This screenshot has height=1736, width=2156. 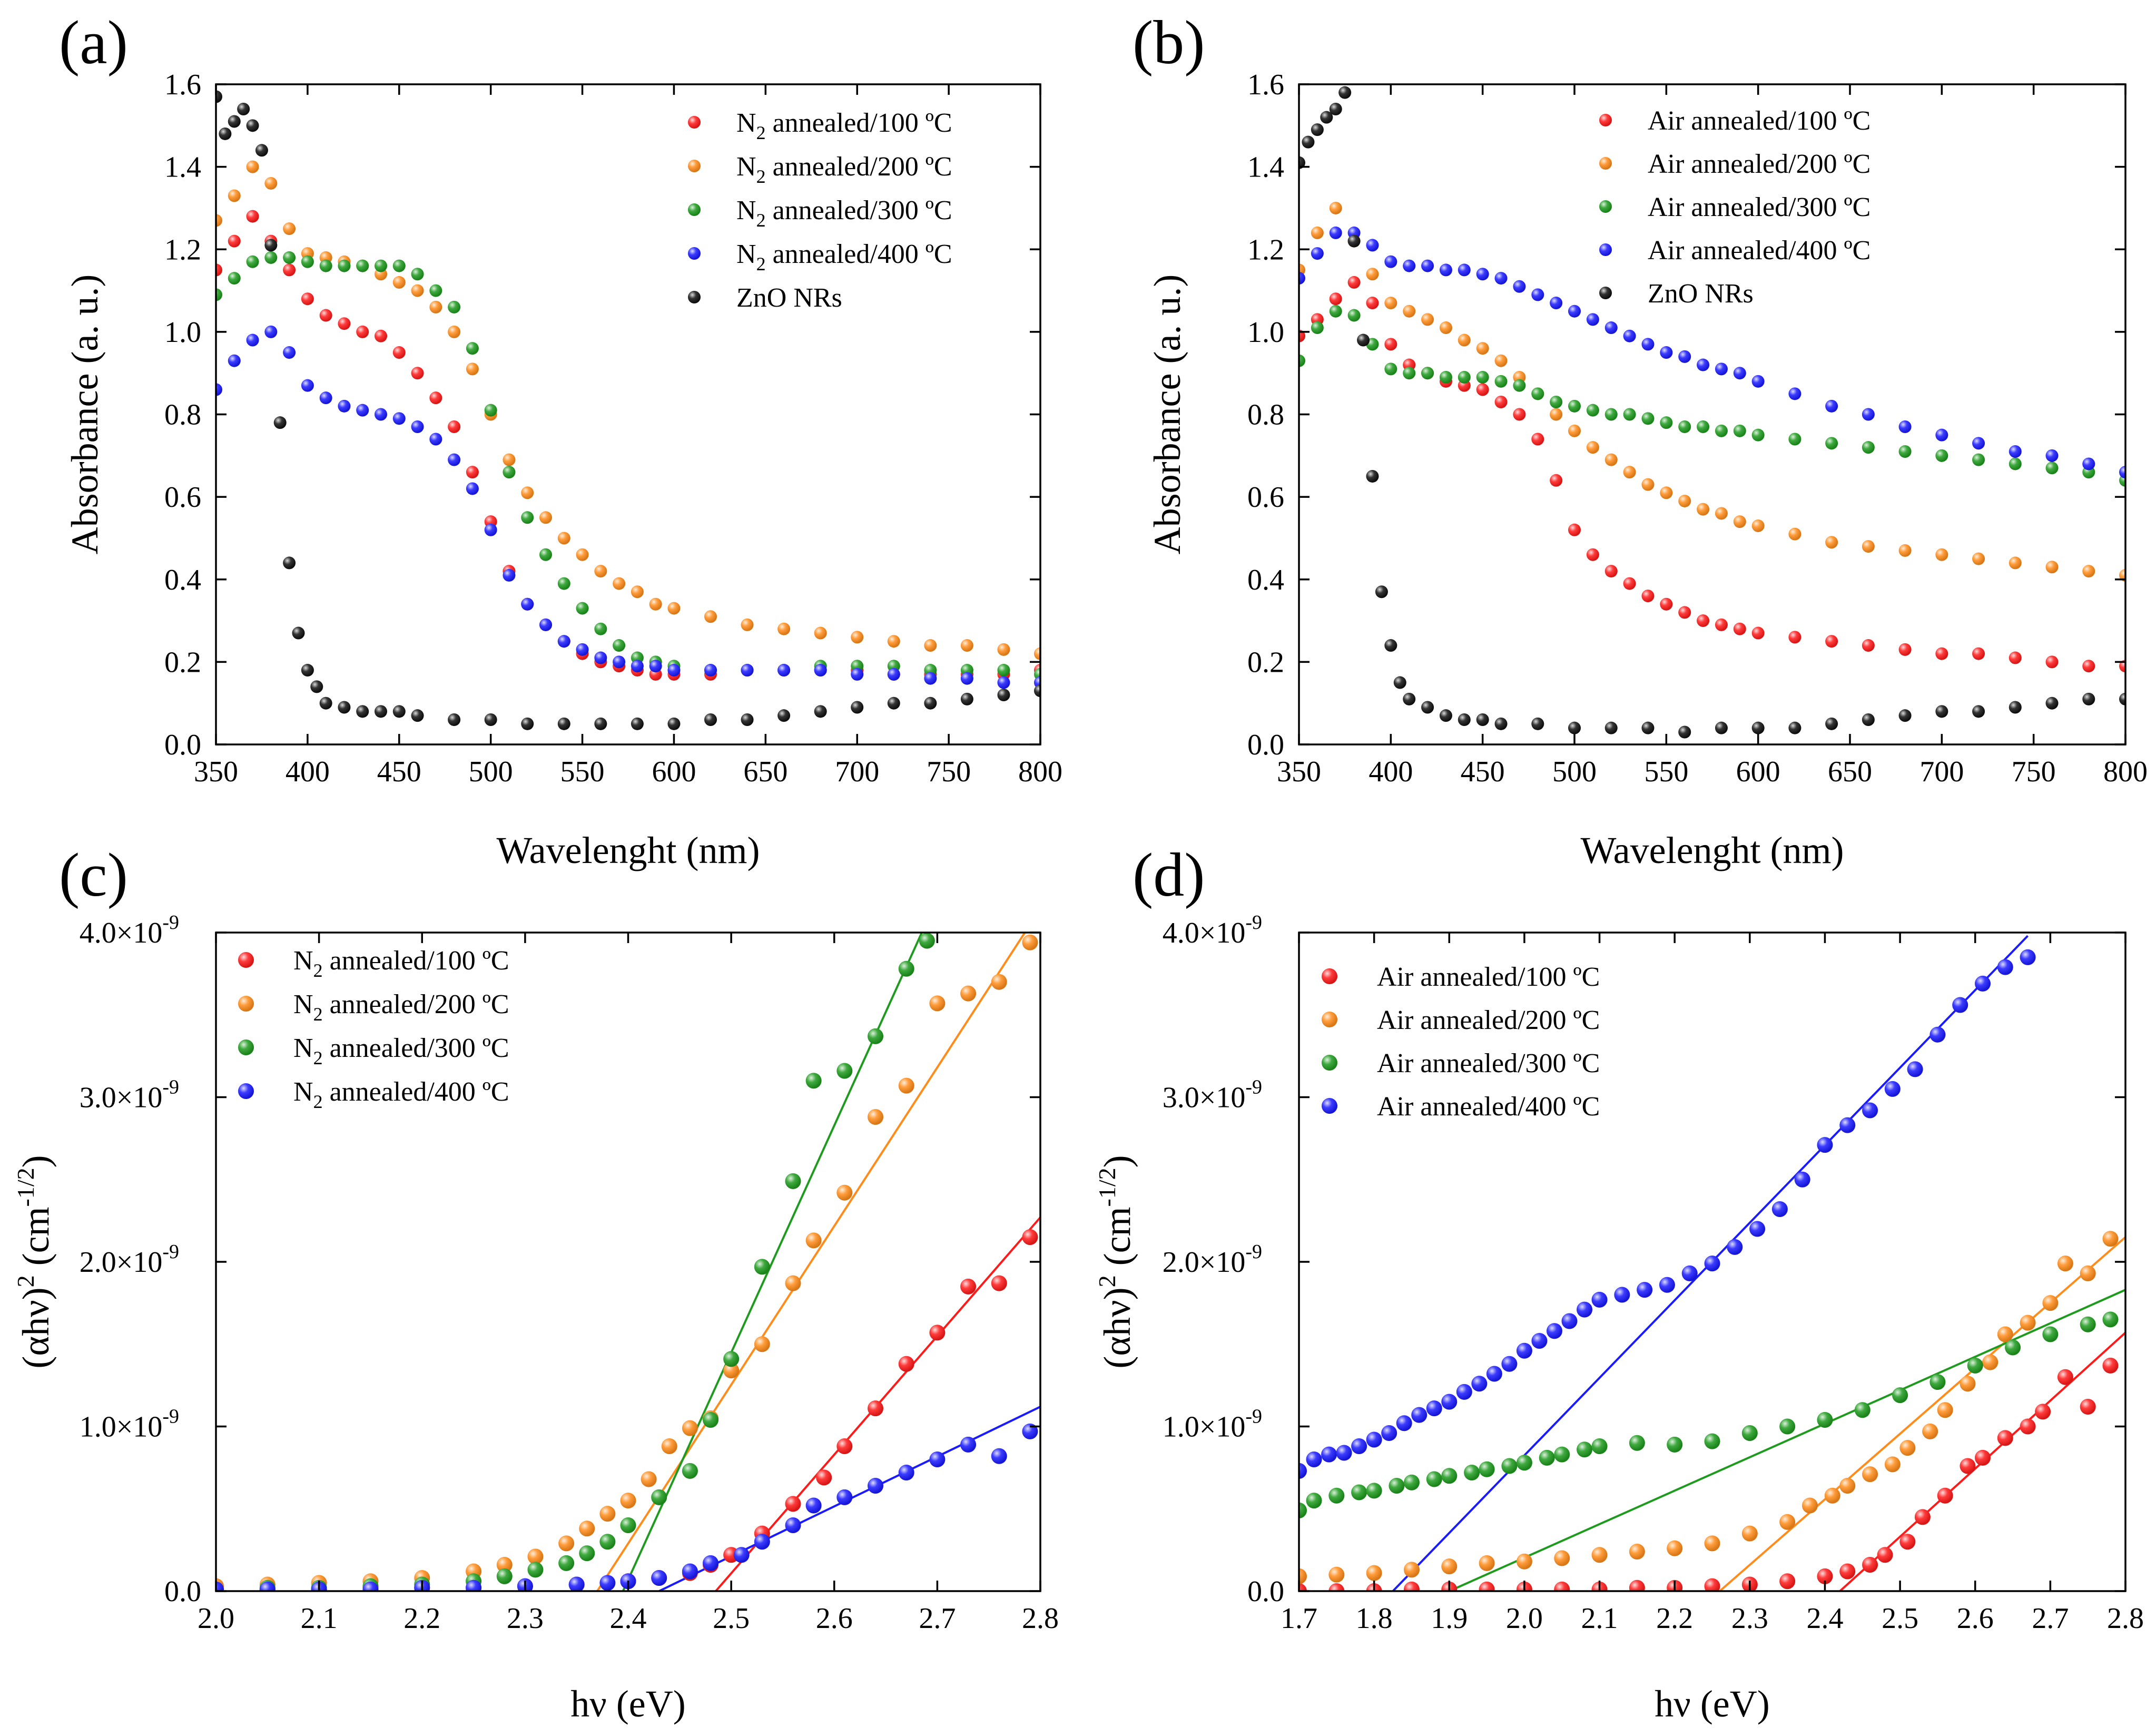 What do you see at coordinates (628, 1261) in the screenshot?
I see `plot-frame` at bounding box center [628, 1261].